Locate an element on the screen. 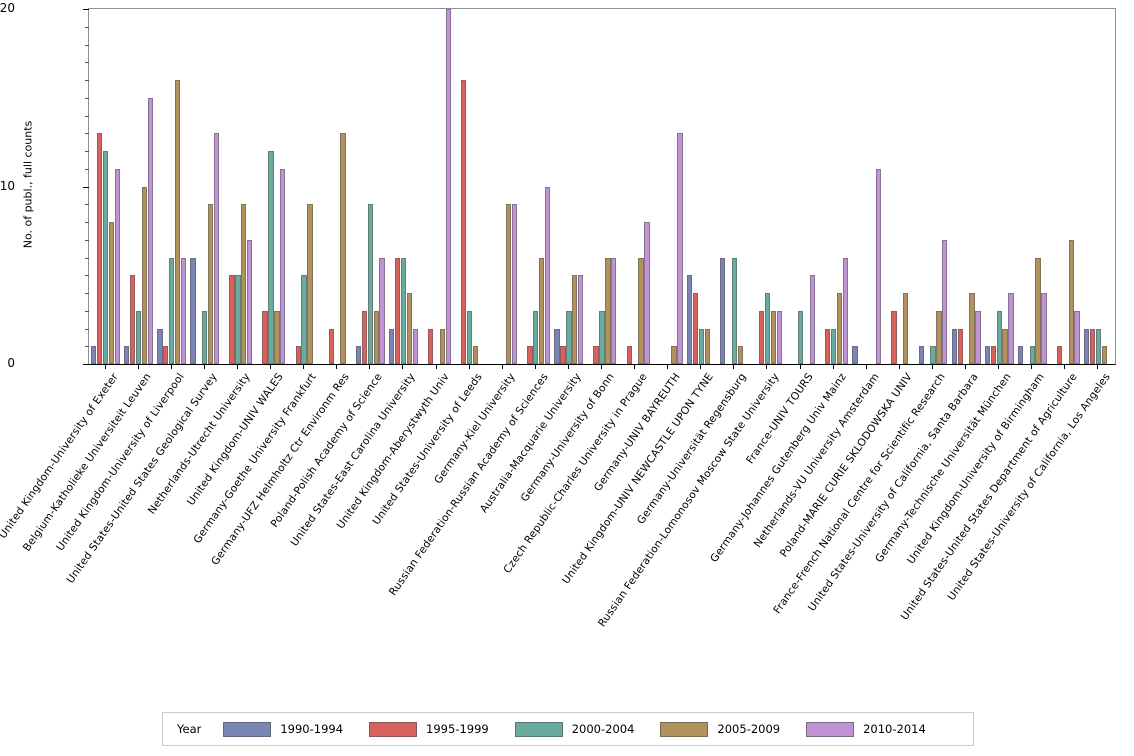 This screenshot has height=756, width=1134. legend-item: 2005-2009 is located at coordinates (720, 729).